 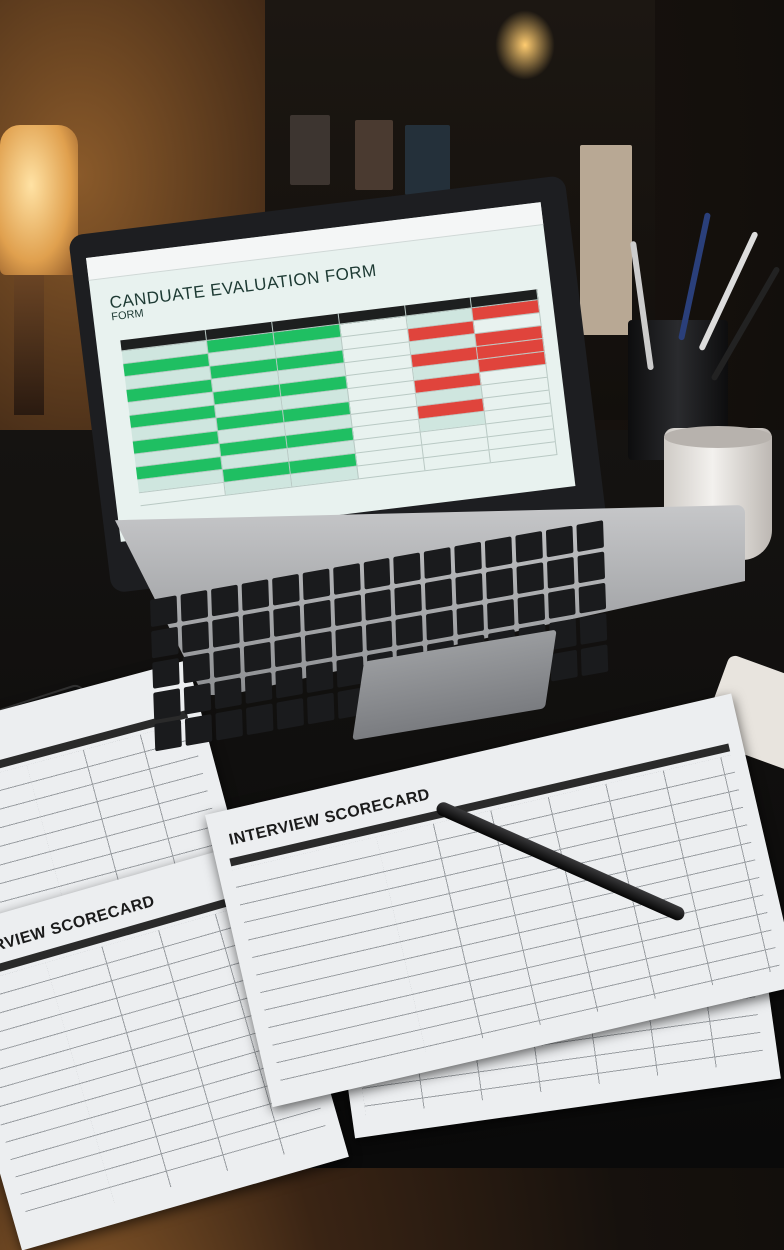 I want to click on evaluation-grid, so click(x=339, y=398).